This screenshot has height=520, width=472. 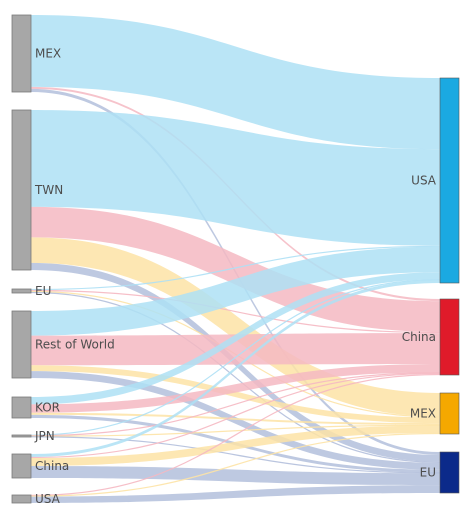 I want to click on flow-KOR-to-MEX_tgt, so click(x=235, y=418).